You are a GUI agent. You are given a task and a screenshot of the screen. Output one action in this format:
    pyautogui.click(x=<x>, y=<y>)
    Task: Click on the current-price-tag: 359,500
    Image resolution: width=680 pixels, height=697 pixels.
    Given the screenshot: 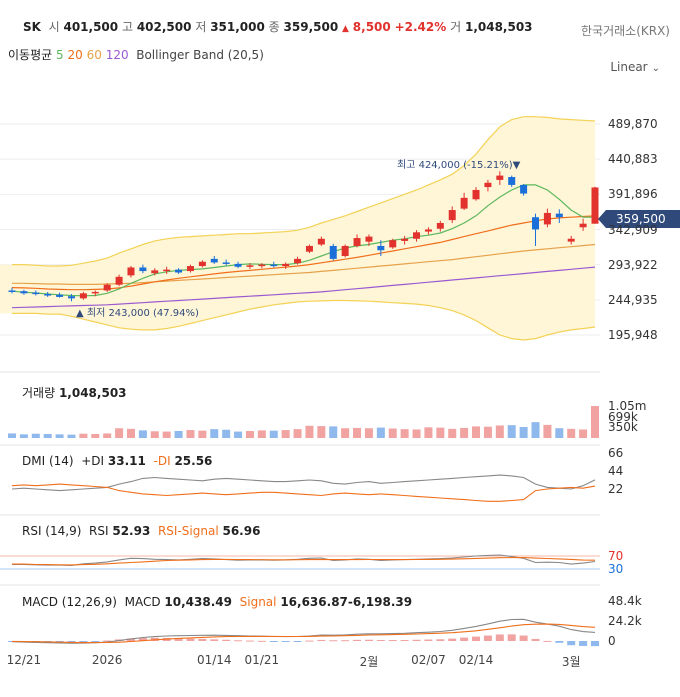 What is the action you would take?
    pyautogui.click(x=639, y=219)
    